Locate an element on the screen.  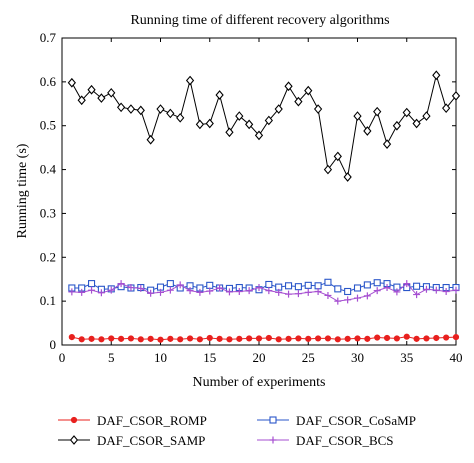
y-tick-label: 0.7 is located at coordinates (48, 37).